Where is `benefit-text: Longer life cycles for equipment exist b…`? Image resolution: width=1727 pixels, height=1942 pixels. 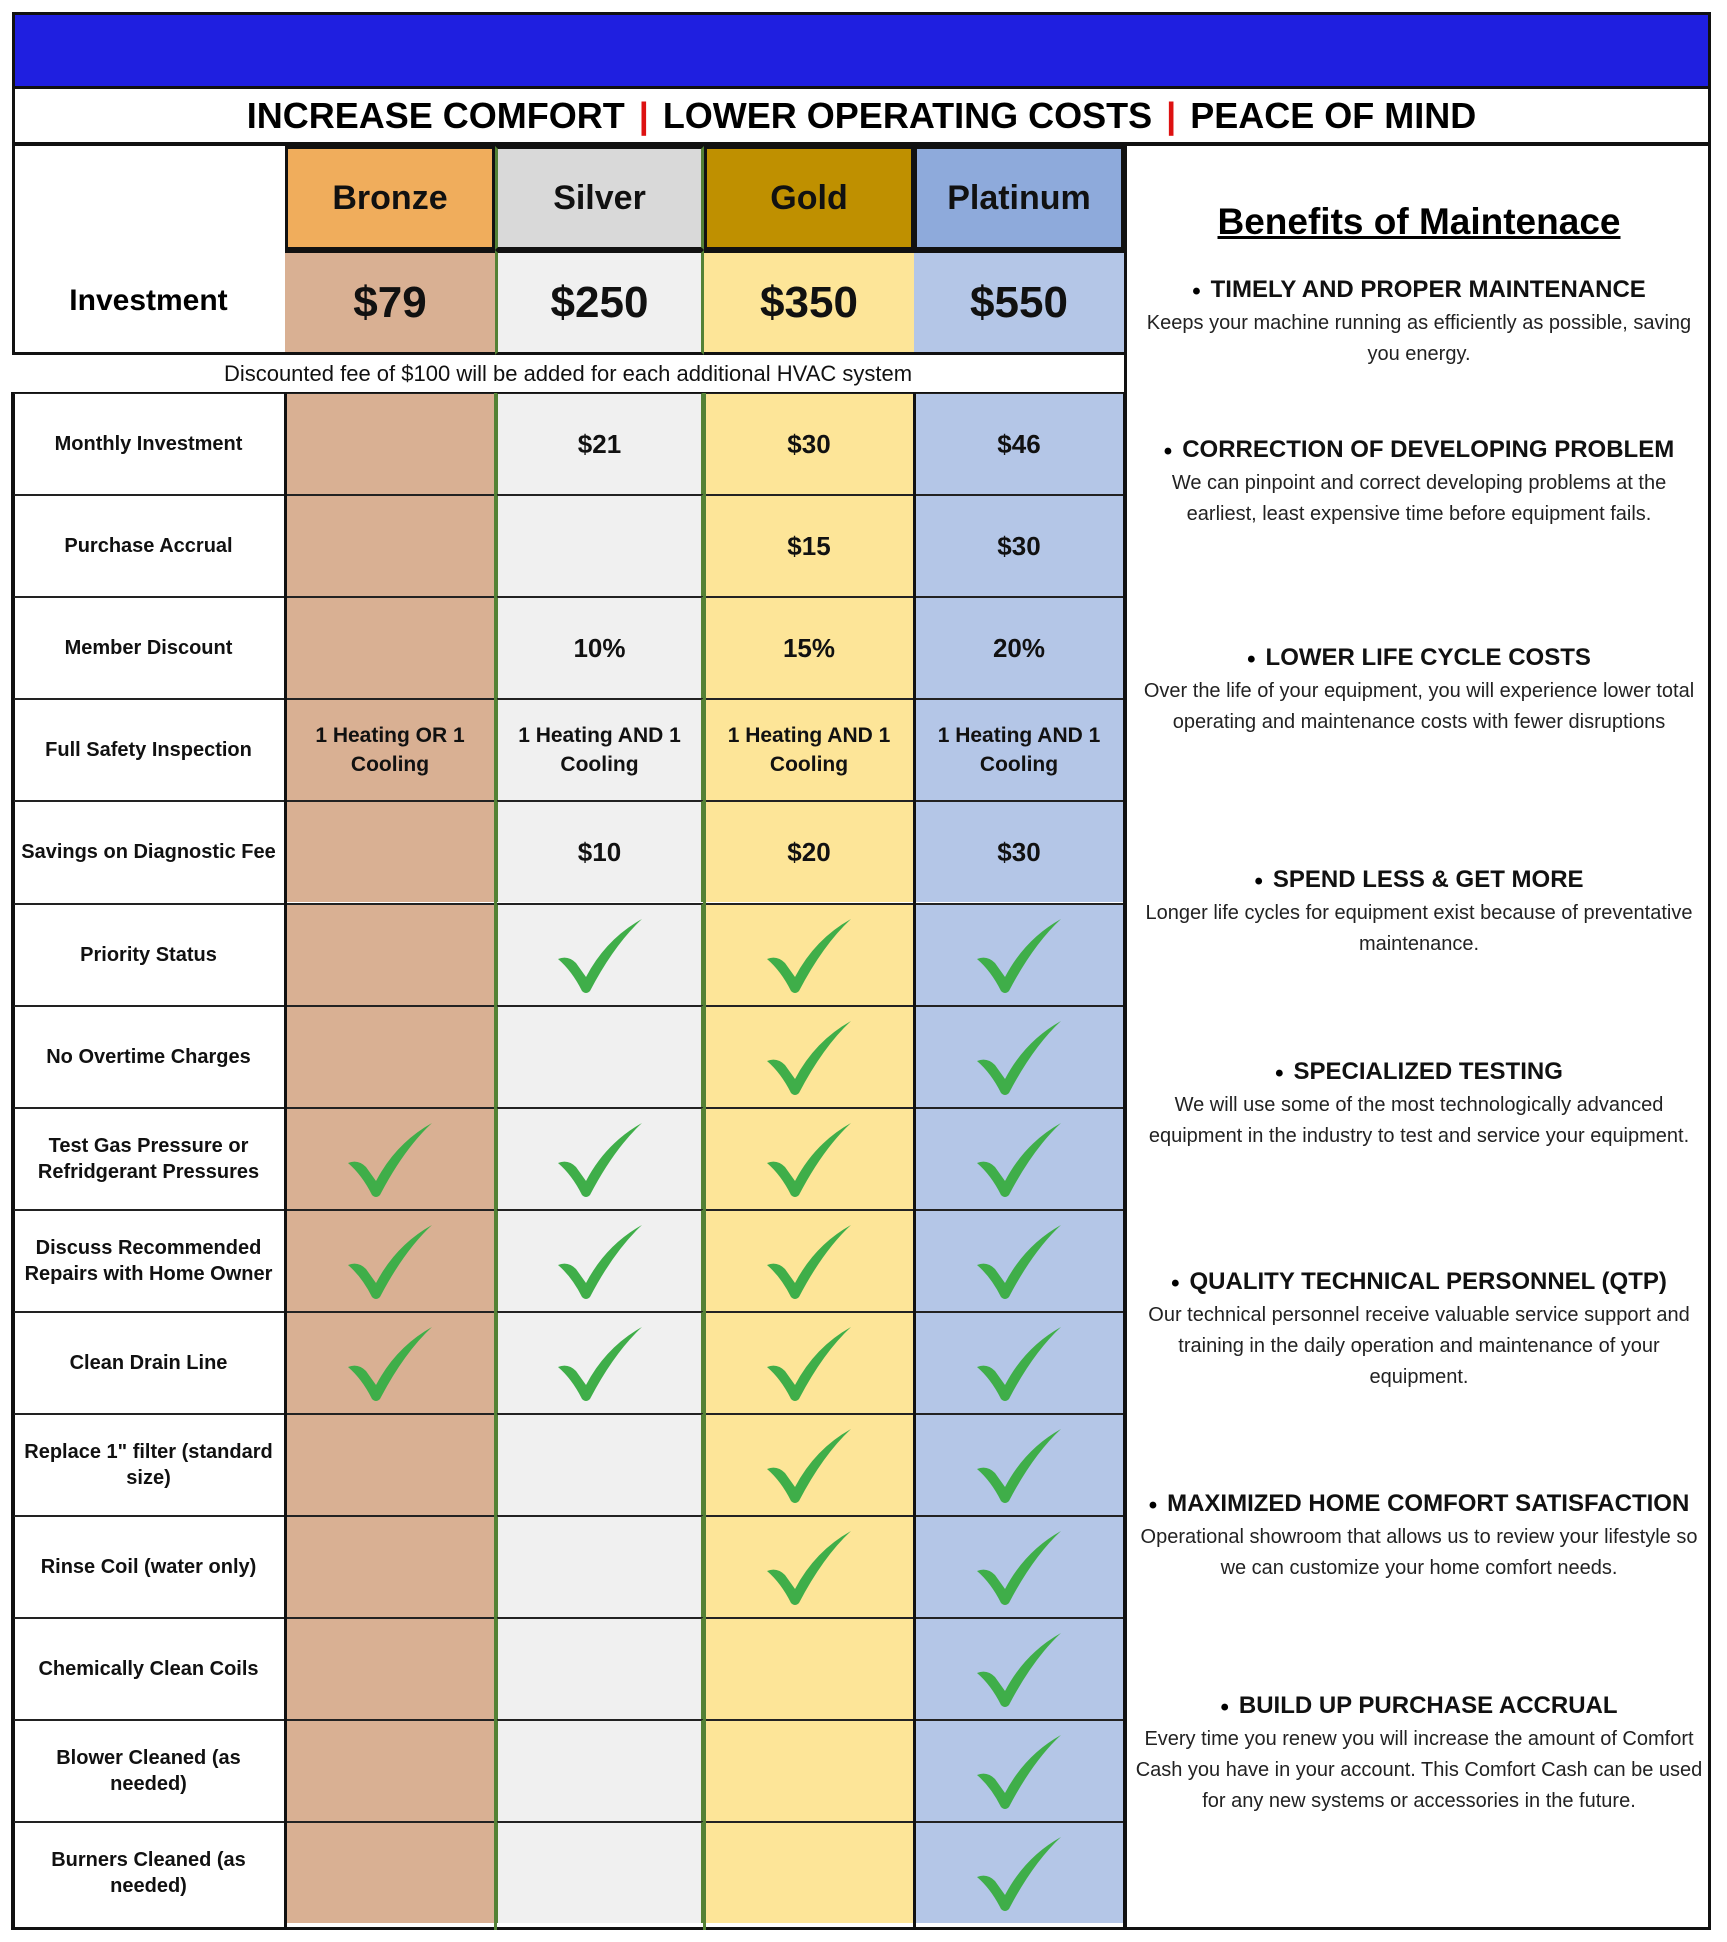 benefit-text: Longer life cycles for equipment exist b… is located at coordinates (1419, 928).